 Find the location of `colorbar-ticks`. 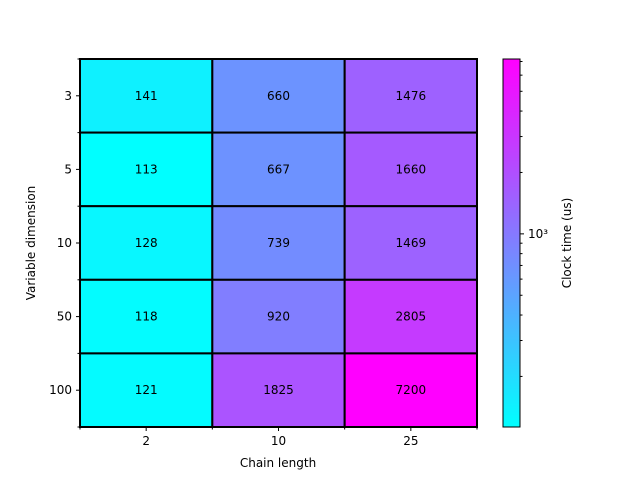

colorbar-ticks is located at coordinates (522, 218).